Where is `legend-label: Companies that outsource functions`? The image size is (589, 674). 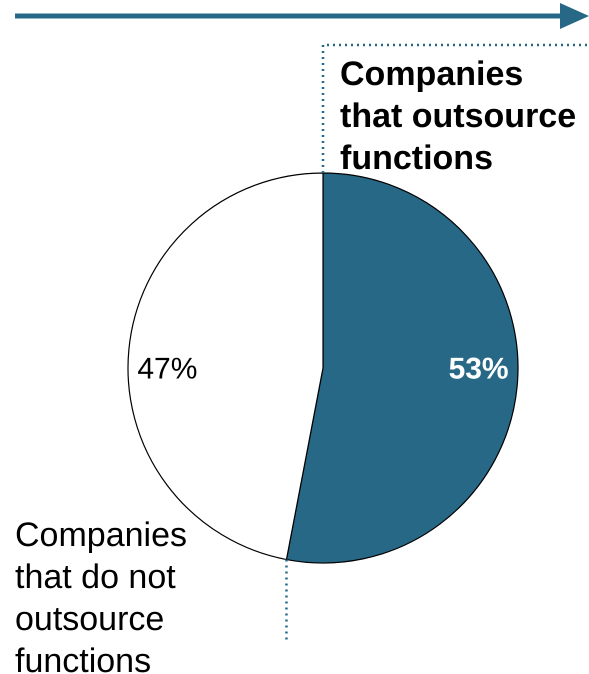
legend-label: Companies that outsource functions is located at coordinates (458, 116).